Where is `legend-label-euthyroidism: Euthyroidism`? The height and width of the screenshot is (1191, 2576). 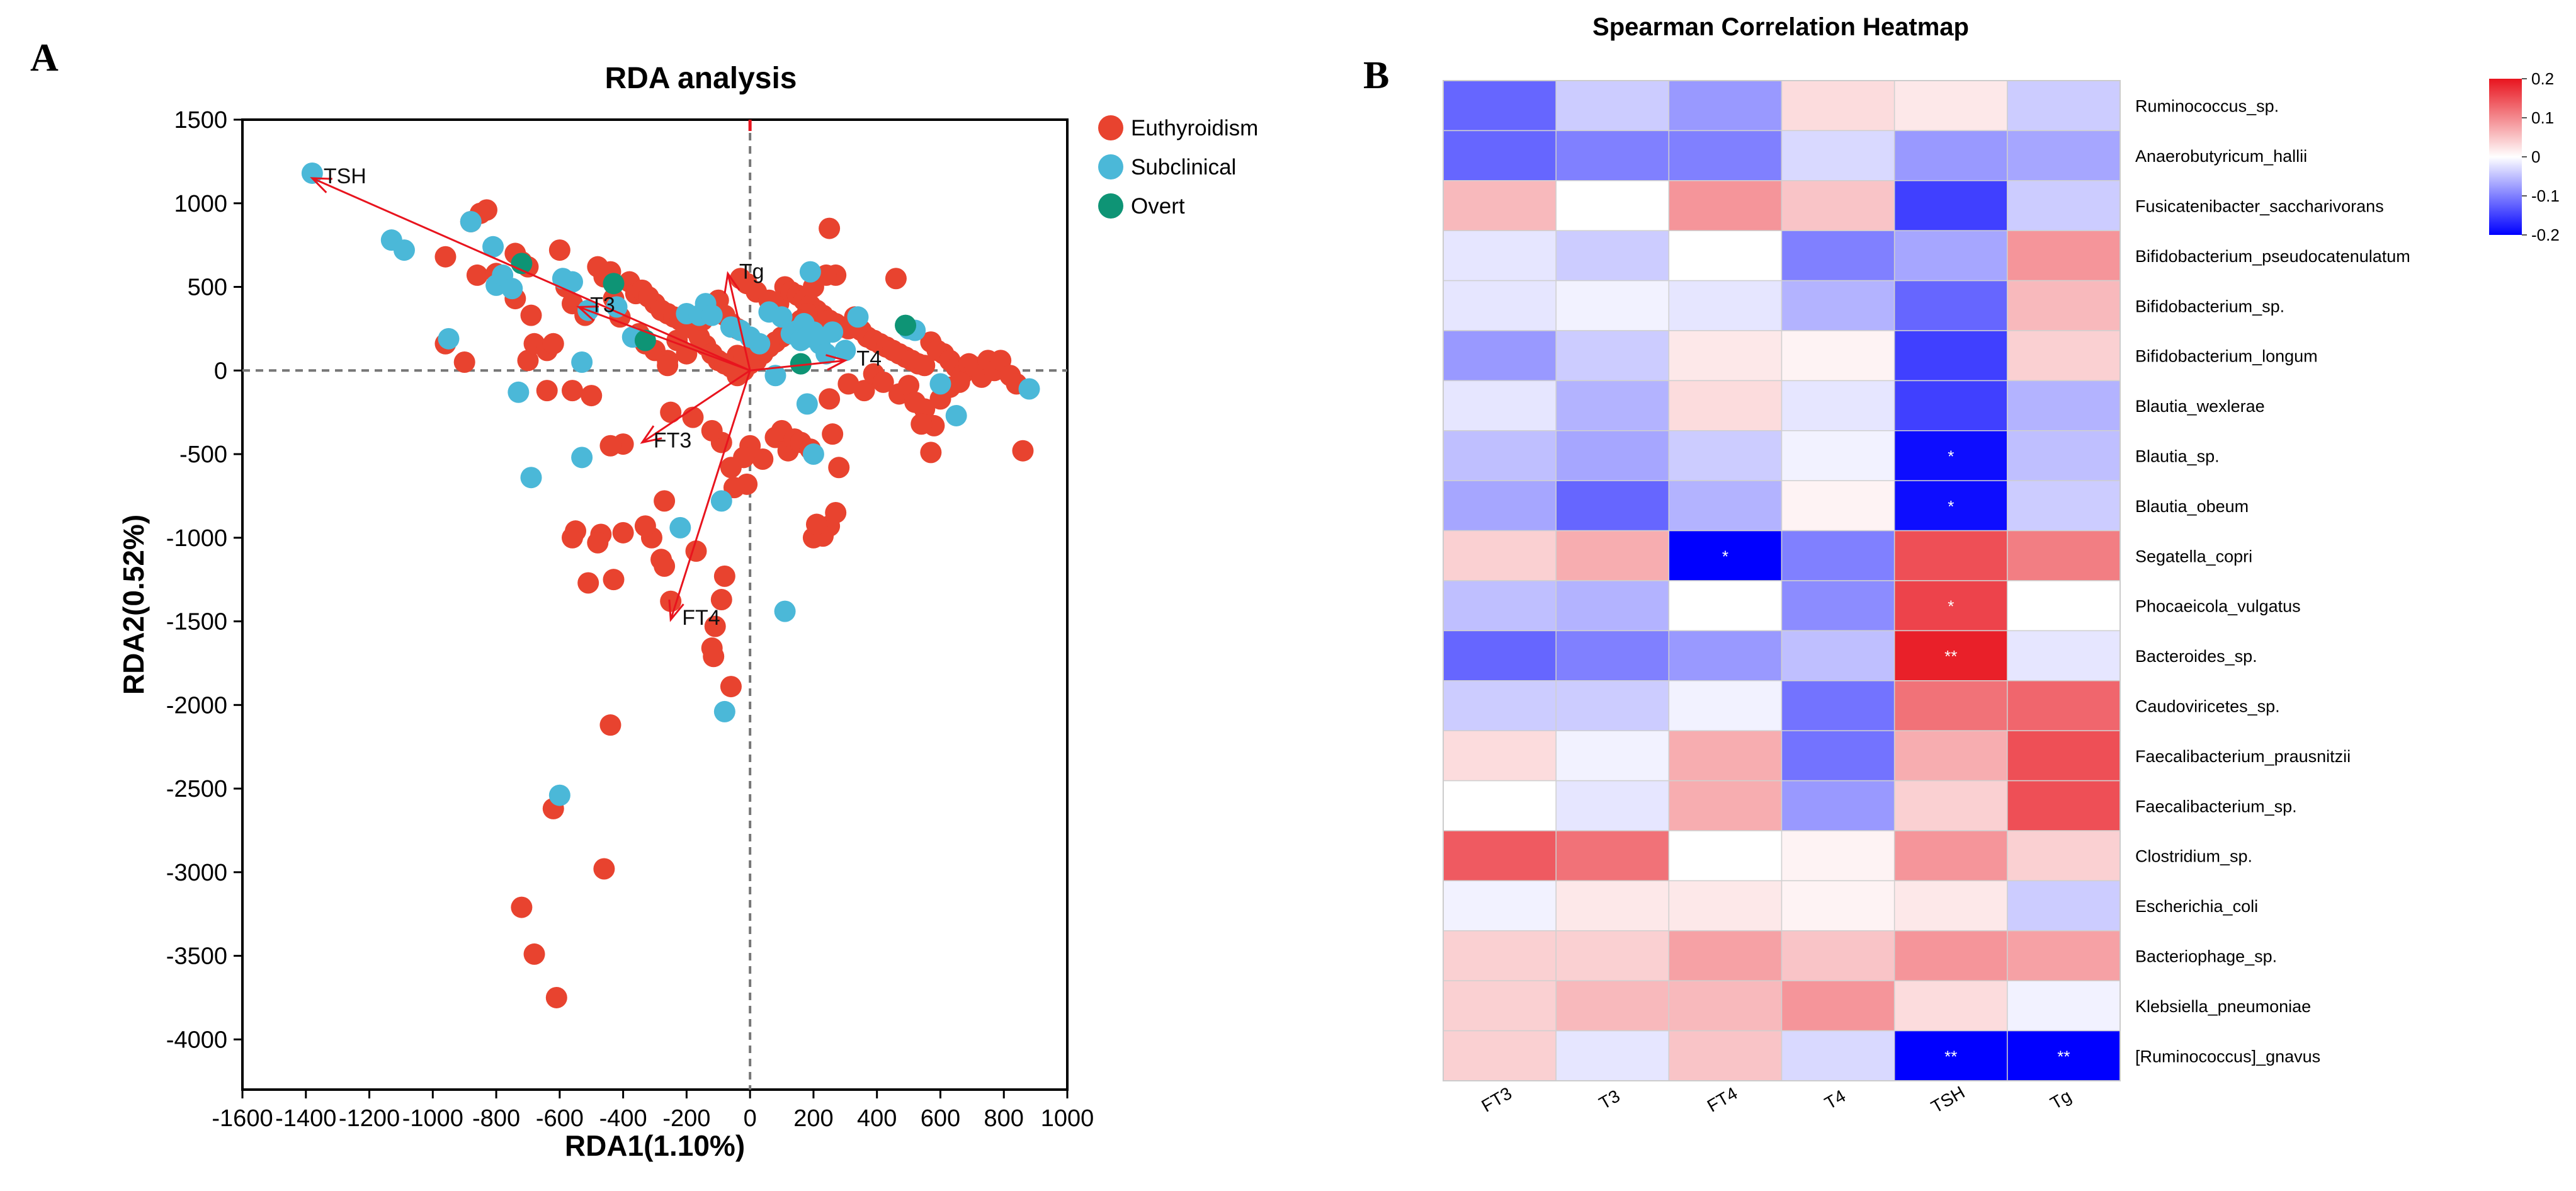
legend-label-euthyroidism: Euthyroidism is located at coordinates (1194, 128).